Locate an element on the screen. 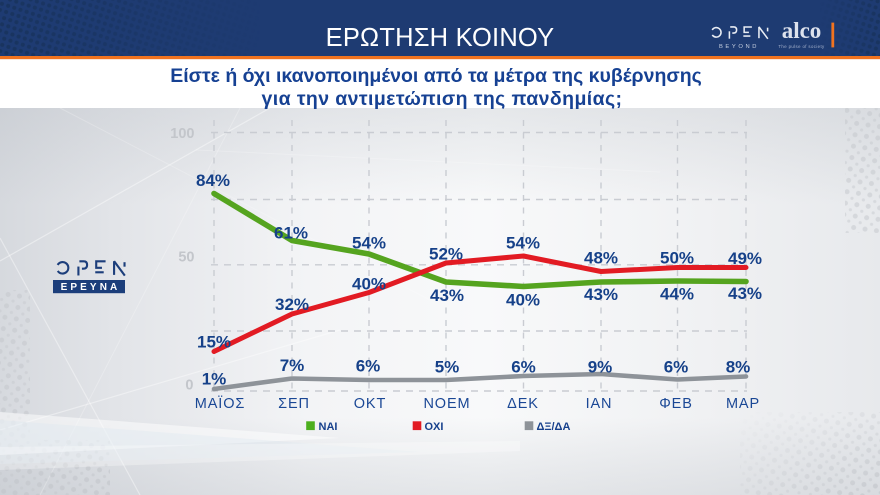 The width and height of the screenshot is (880, 495). svg-text:για την αντιμετώπιση της πανδη: για την αντιμετώπιση της πανδημίας; is located at coordinates (442, 99).